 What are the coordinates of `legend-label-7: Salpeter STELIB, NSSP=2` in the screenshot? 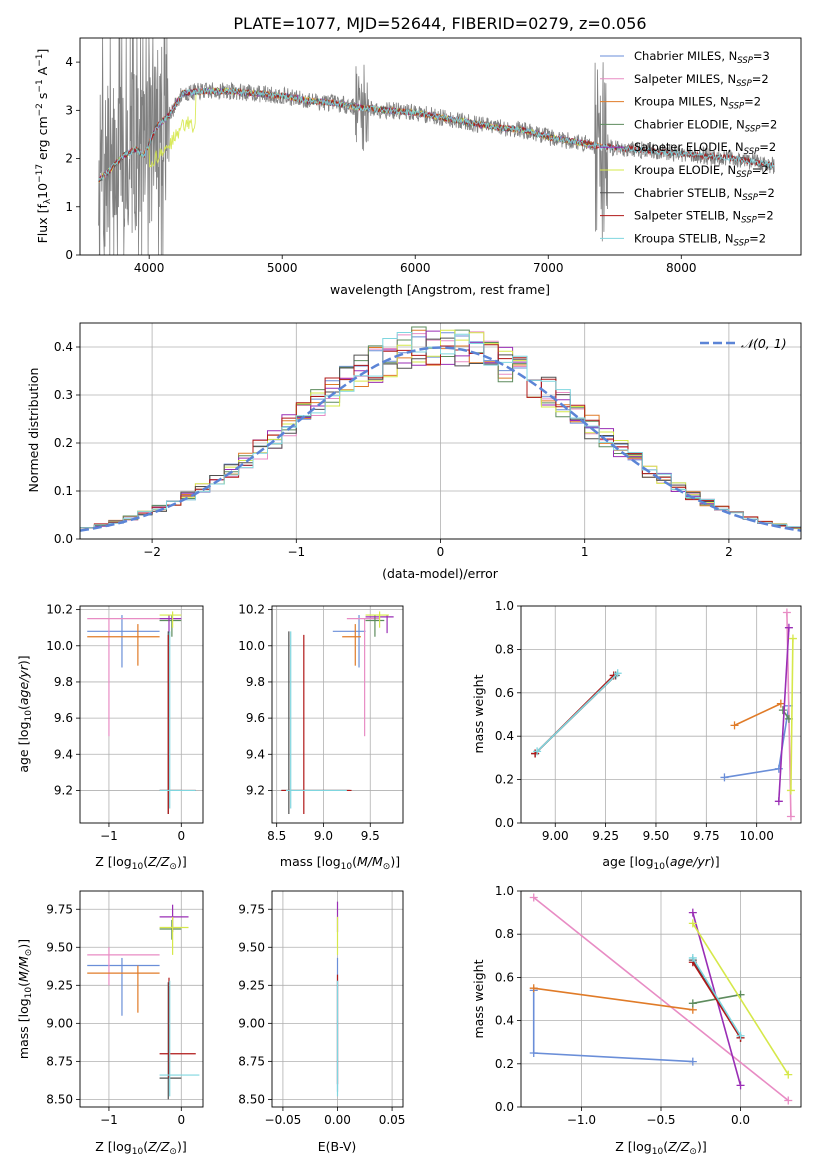 It's located at (704, 217).